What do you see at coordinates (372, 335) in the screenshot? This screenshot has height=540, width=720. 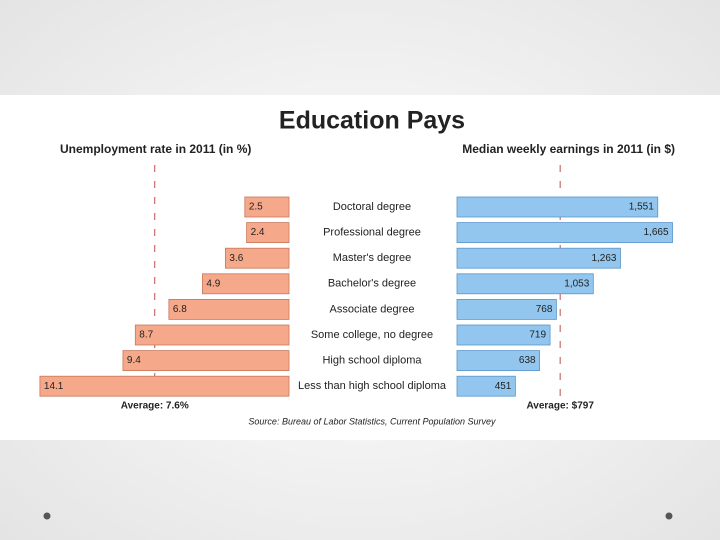 I see `category-label: Some college, no degree` at bounding box center [372, 335].